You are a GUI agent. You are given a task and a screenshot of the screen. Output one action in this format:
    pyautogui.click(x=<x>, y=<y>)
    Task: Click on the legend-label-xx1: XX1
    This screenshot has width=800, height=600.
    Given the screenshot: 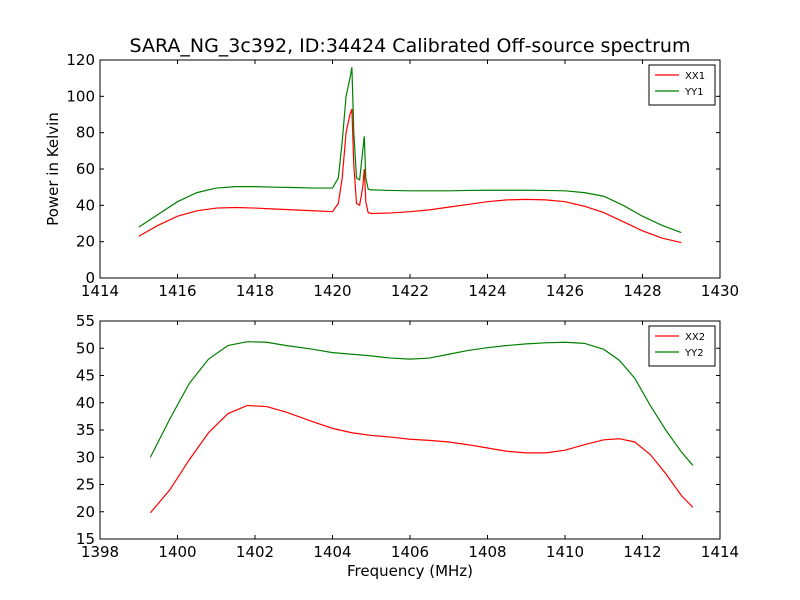 What is the action you would take?
    pyautogui.click(x=695, y=76)
    